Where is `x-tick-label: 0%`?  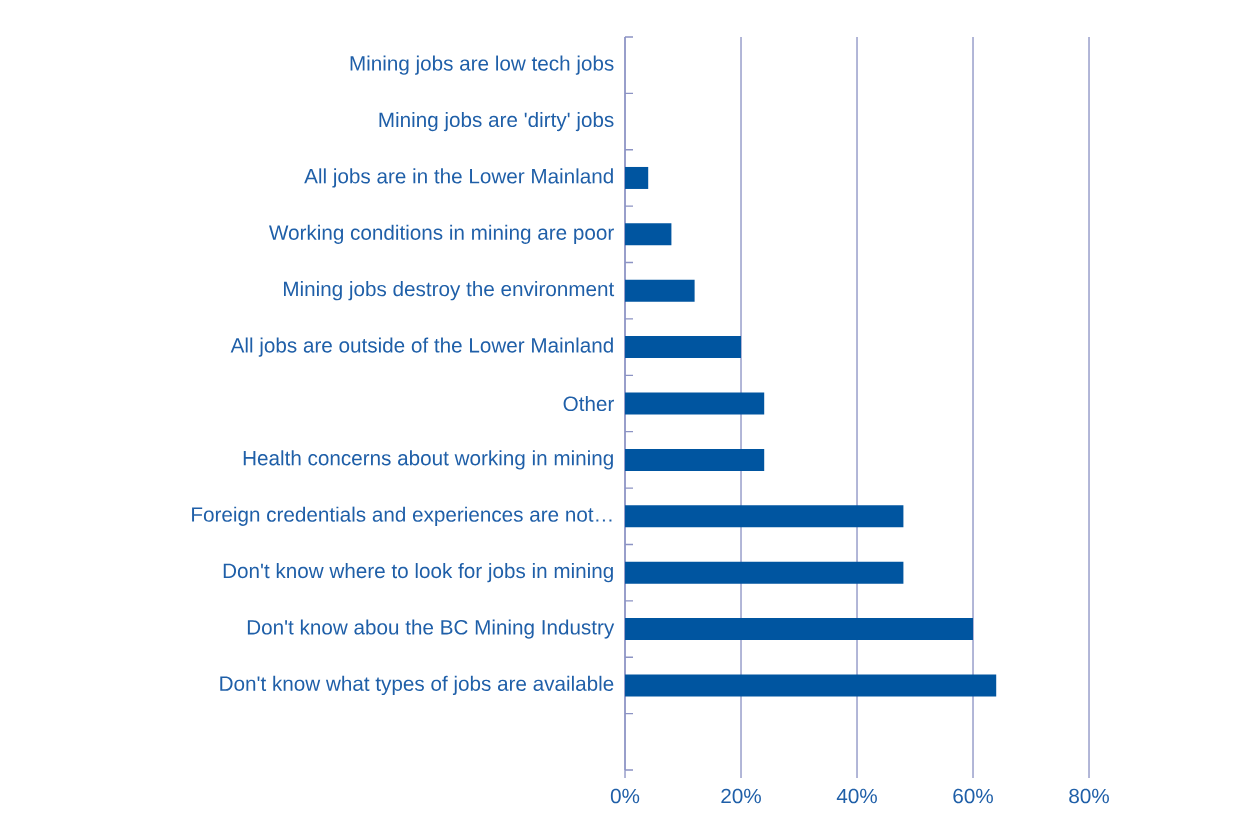
x-tick-label: 0% is located at coordinates (625, 796).